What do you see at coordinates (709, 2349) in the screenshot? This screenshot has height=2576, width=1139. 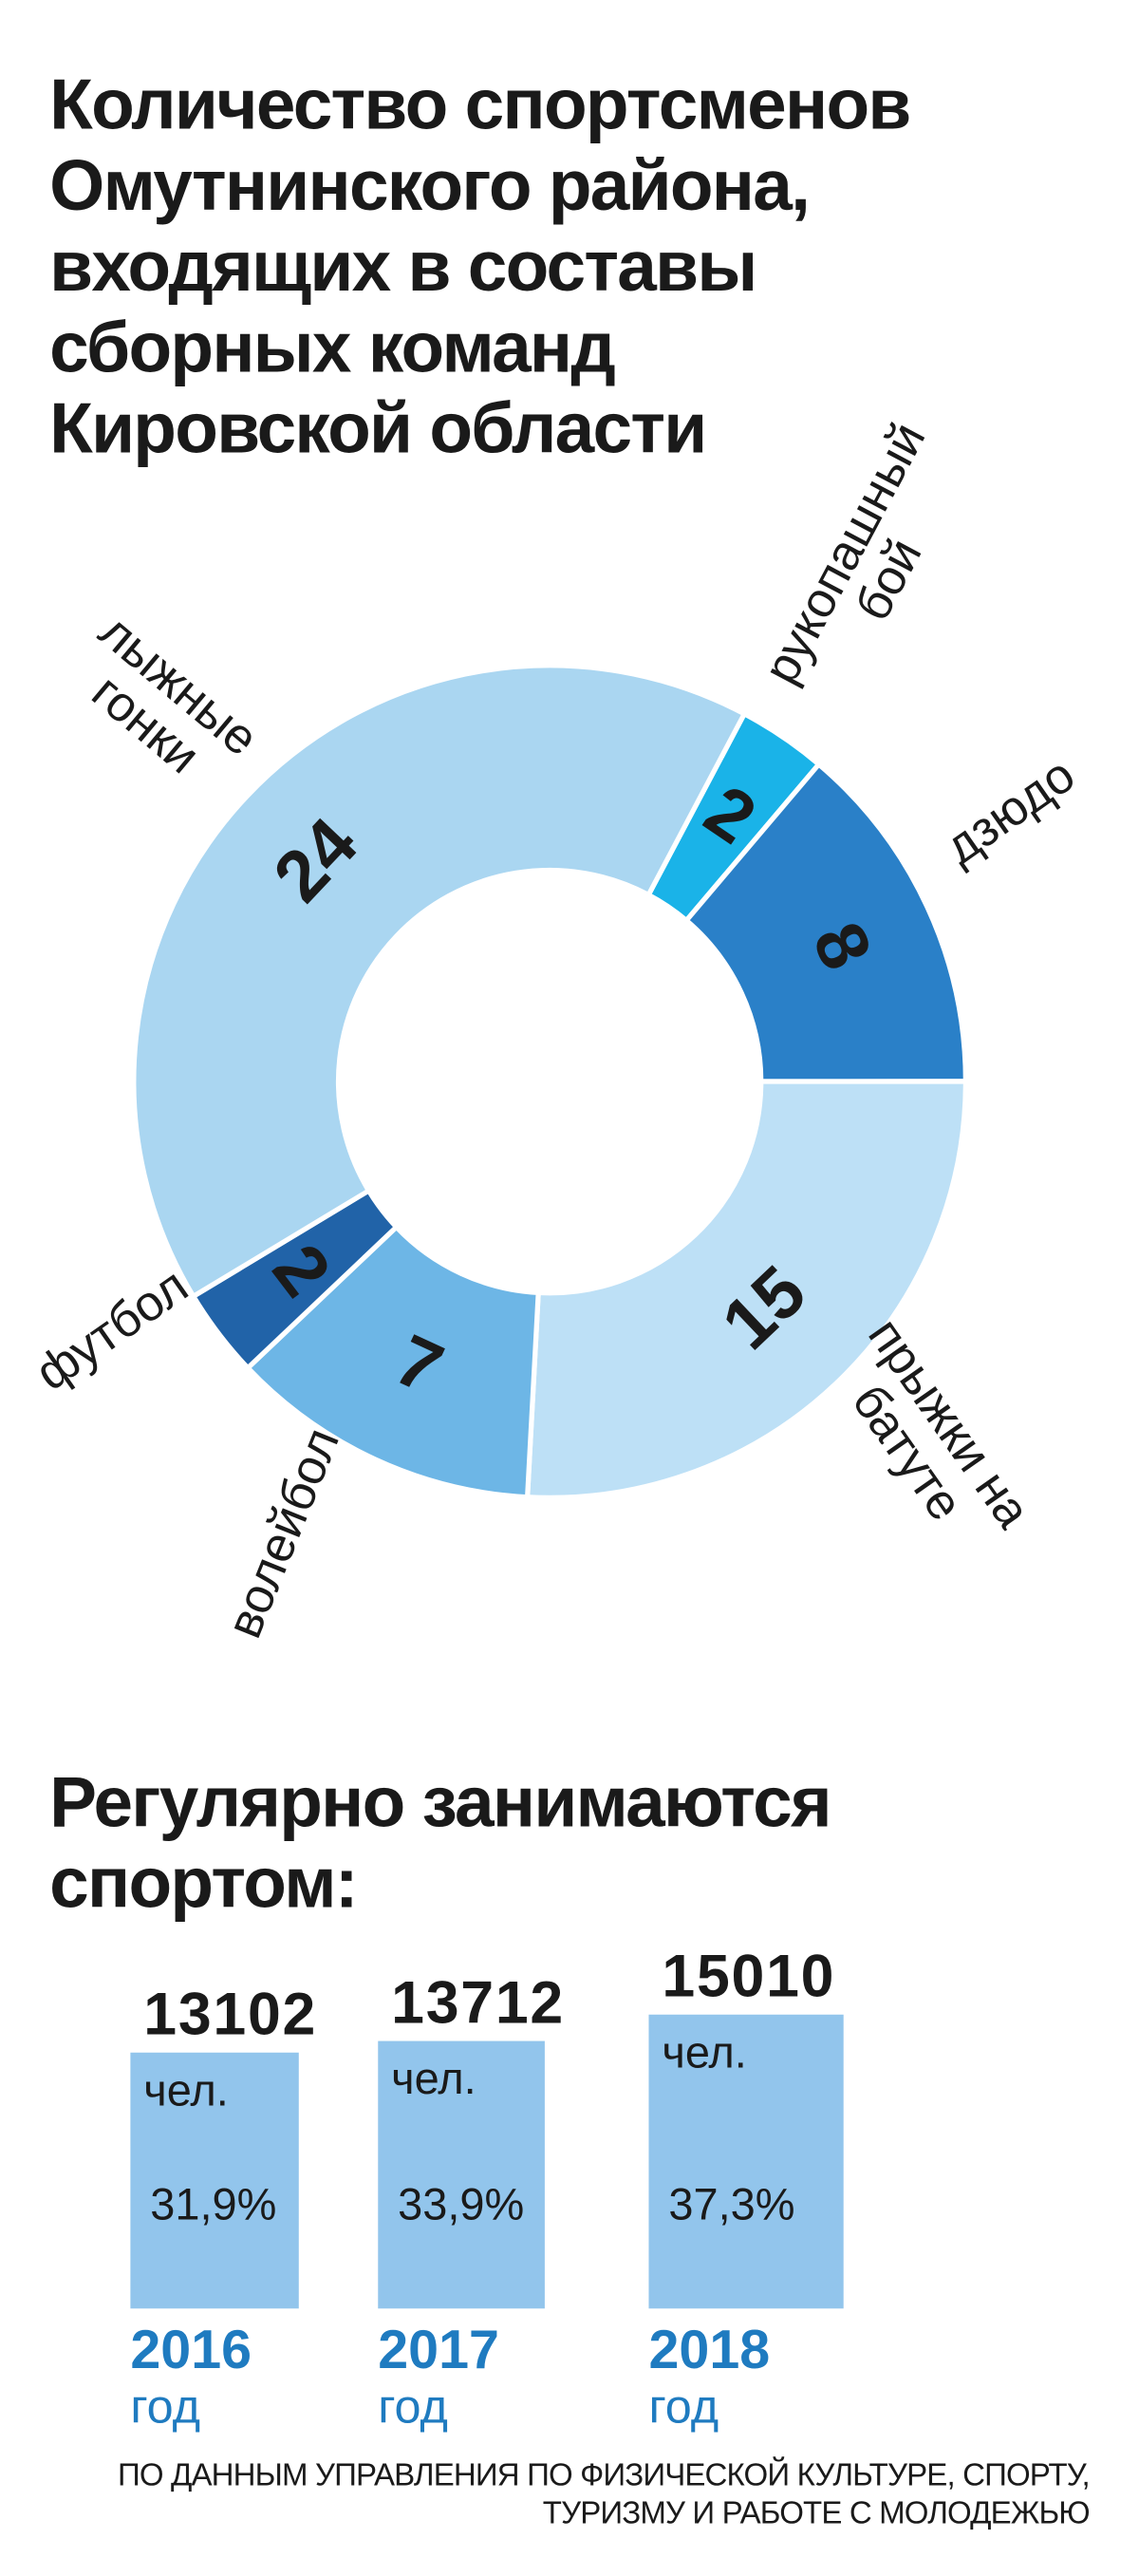 I see `x-tick-label: 2018` at bounding box center [709, 2349].